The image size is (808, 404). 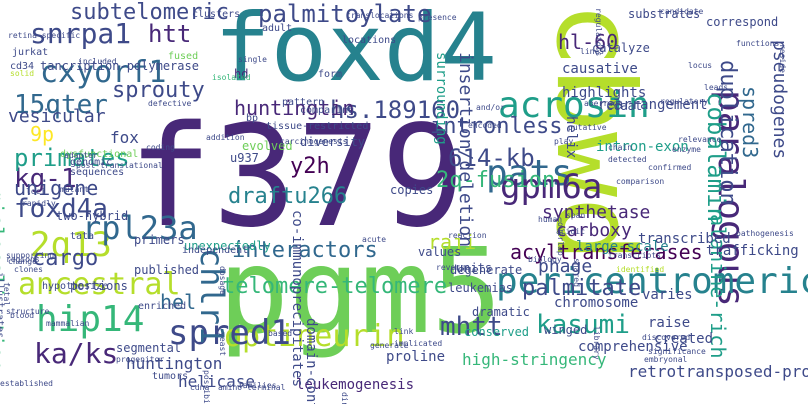 What do you see at coordinates (404, 331) in the screenshot?
I see `cloud-word-link: link` at bounding box center [404, 331].